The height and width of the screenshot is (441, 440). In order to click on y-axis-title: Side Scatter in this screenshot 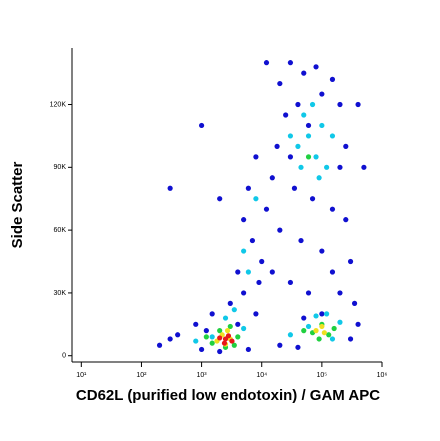, I will do `click(17, 204)`.